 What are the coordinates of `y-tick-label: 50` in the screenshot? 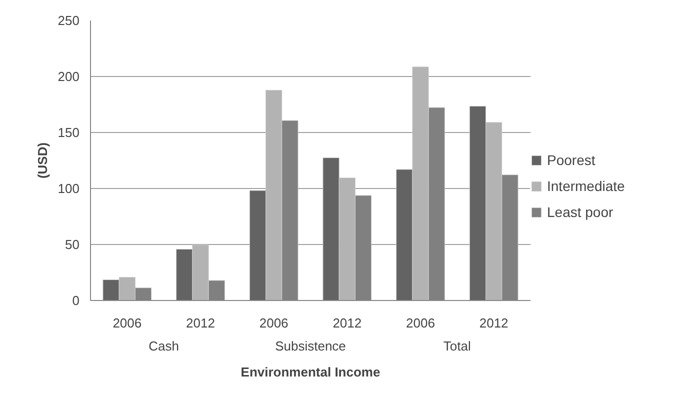 It's located at (72, 244).